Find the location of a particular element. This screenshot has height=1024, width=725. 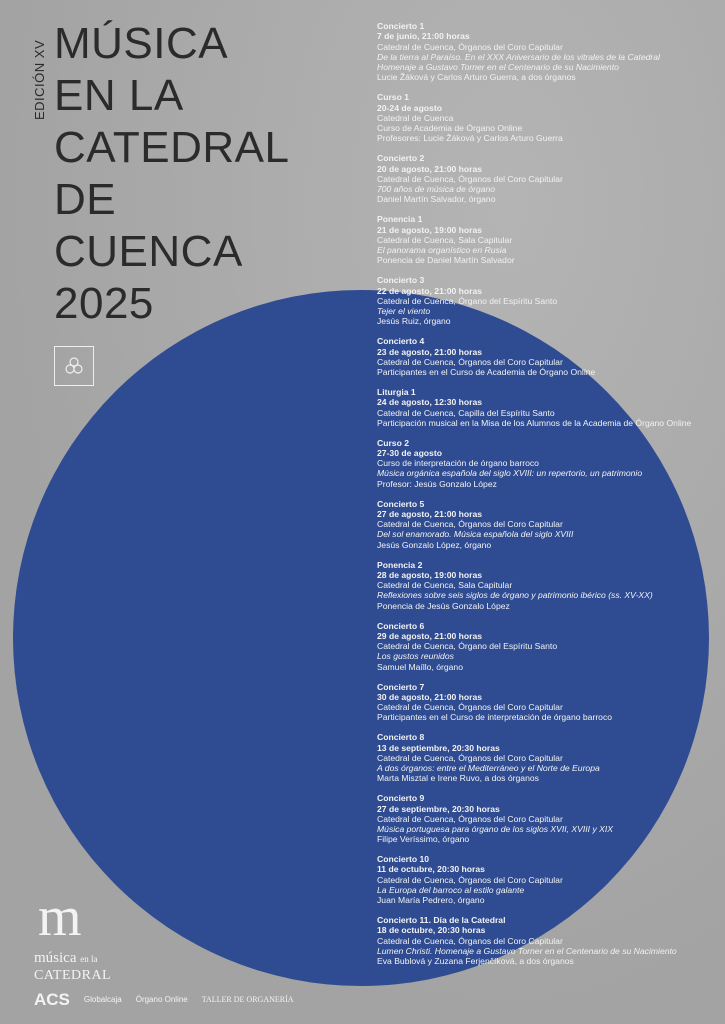

event-title: Concierto 1 is located at coordinates (401, 26).